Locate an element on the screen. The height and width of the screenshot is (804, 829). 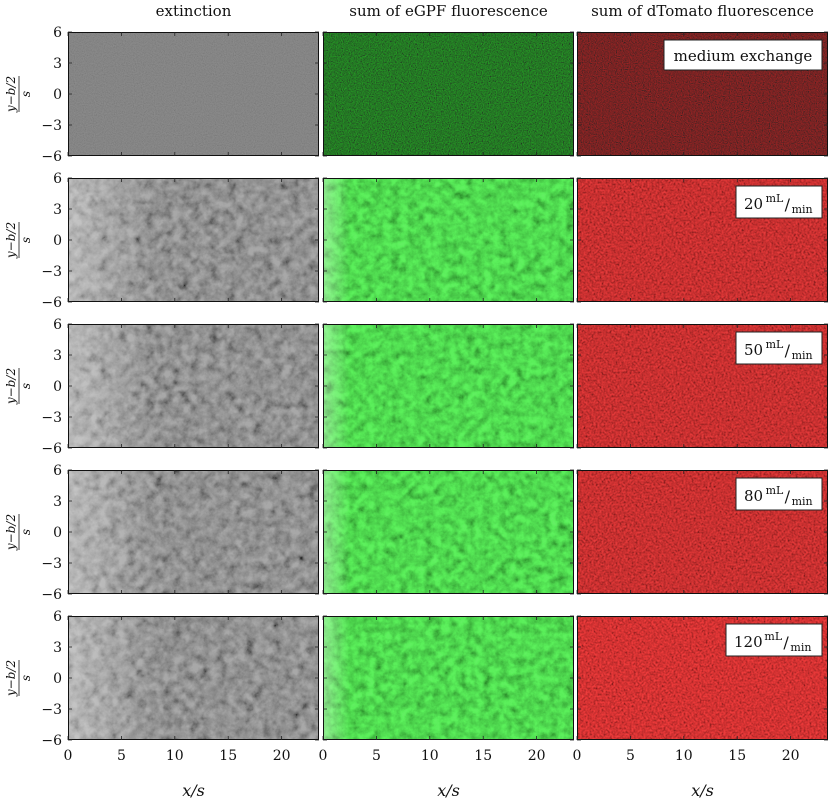
flow-rate-value: 50 is located at coordinates (753, 350).